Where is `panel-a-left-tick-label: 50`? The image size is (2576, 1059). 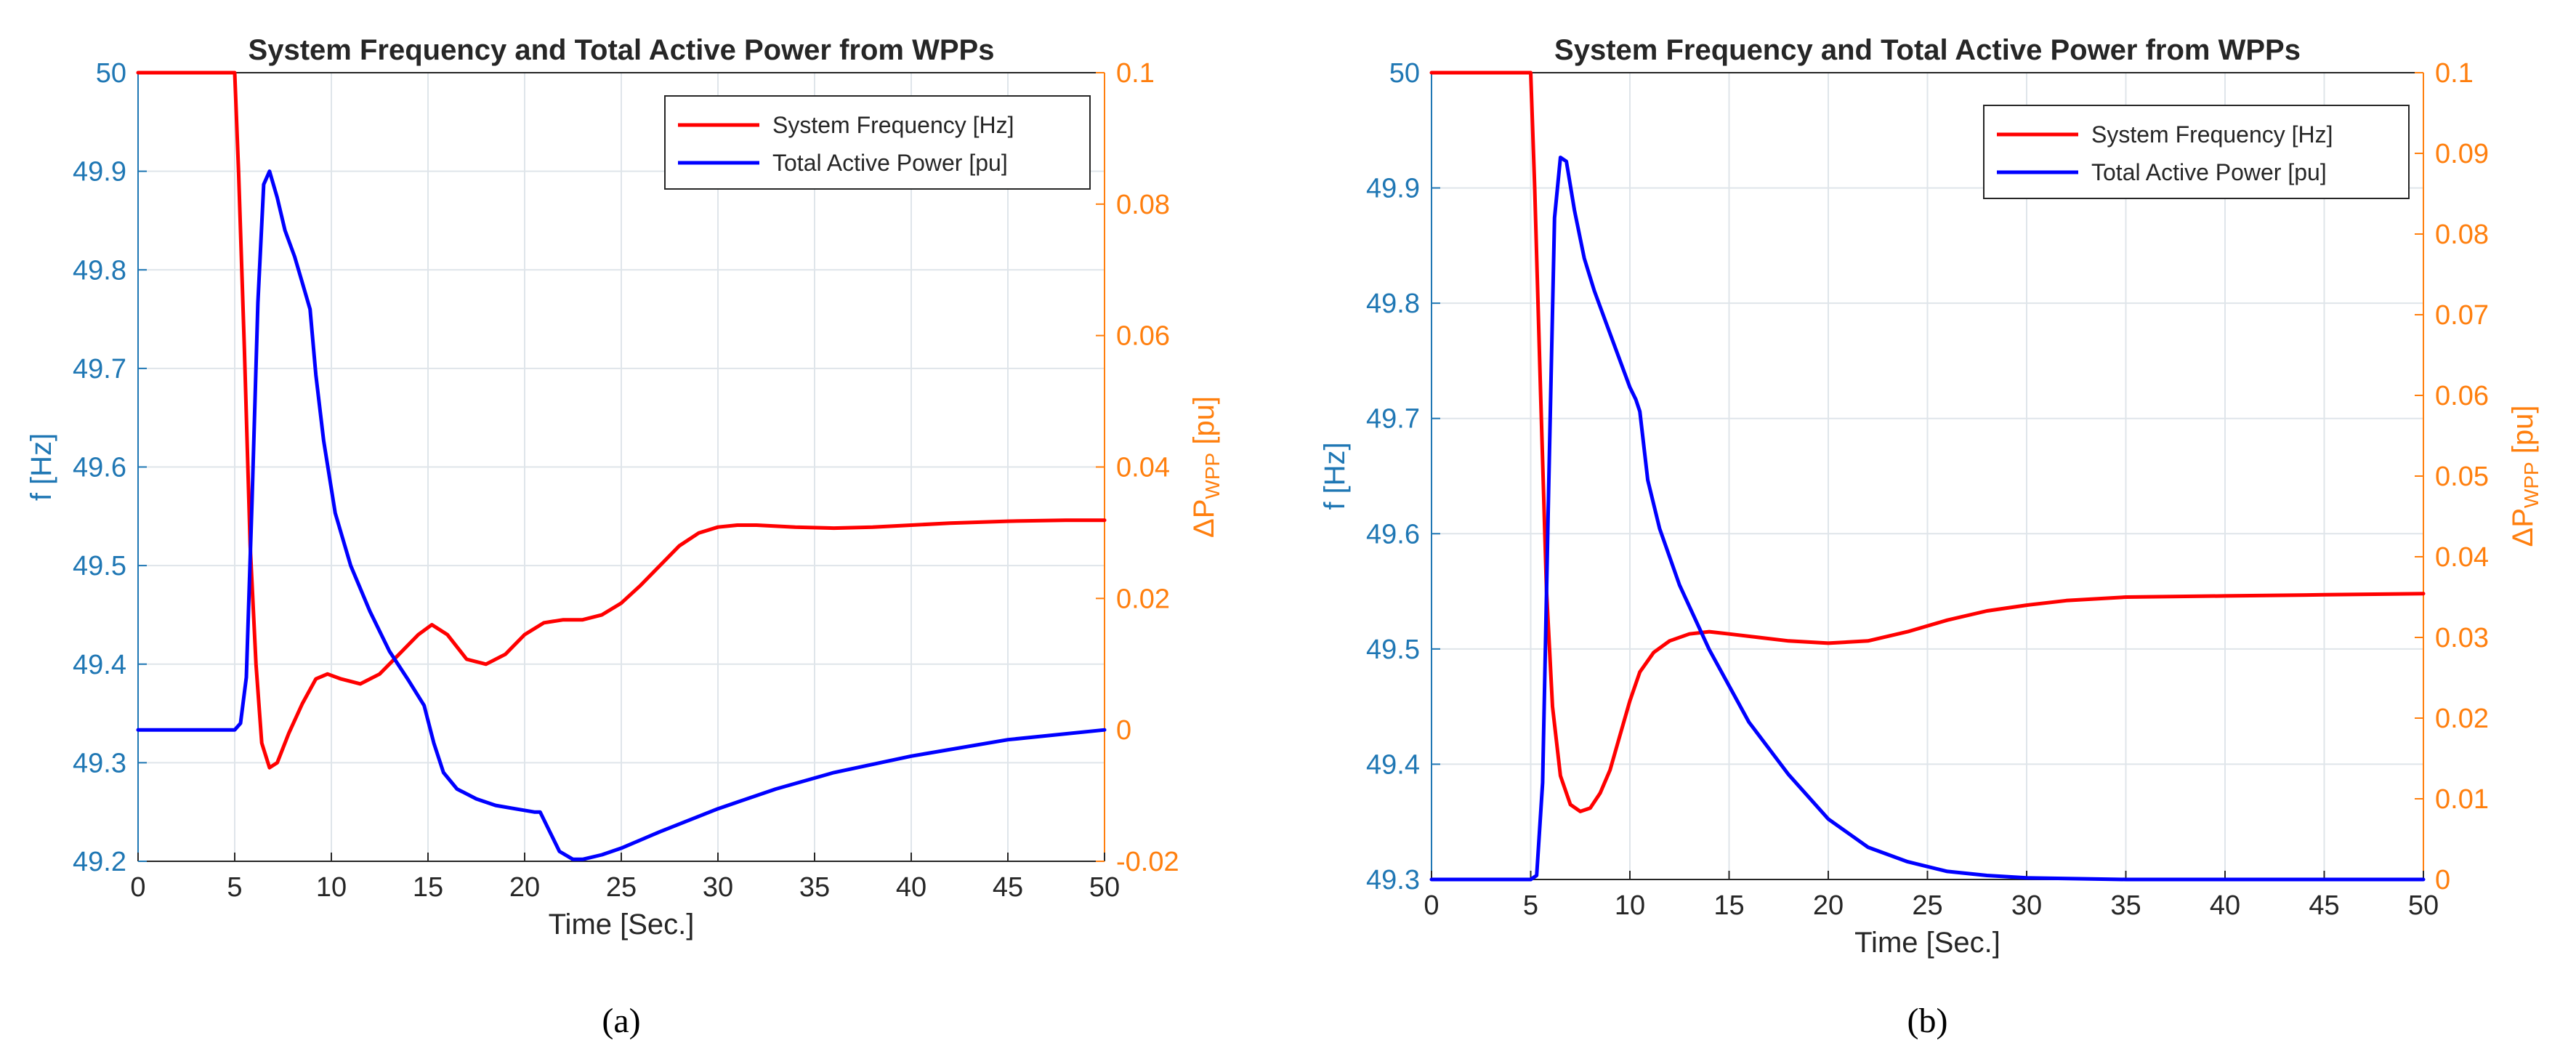
panel-a-left-tick-label: 50 is located at coordinates (111, 73).